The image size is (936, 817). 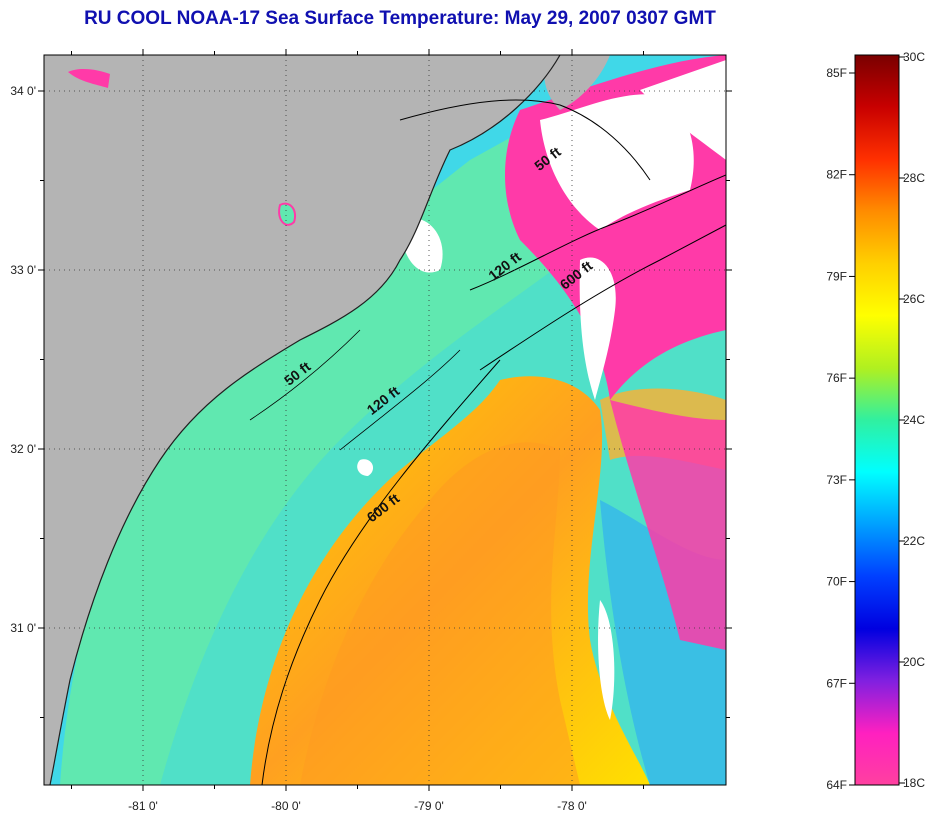 I want to click on cloud-north, so click(x=617, y=162).